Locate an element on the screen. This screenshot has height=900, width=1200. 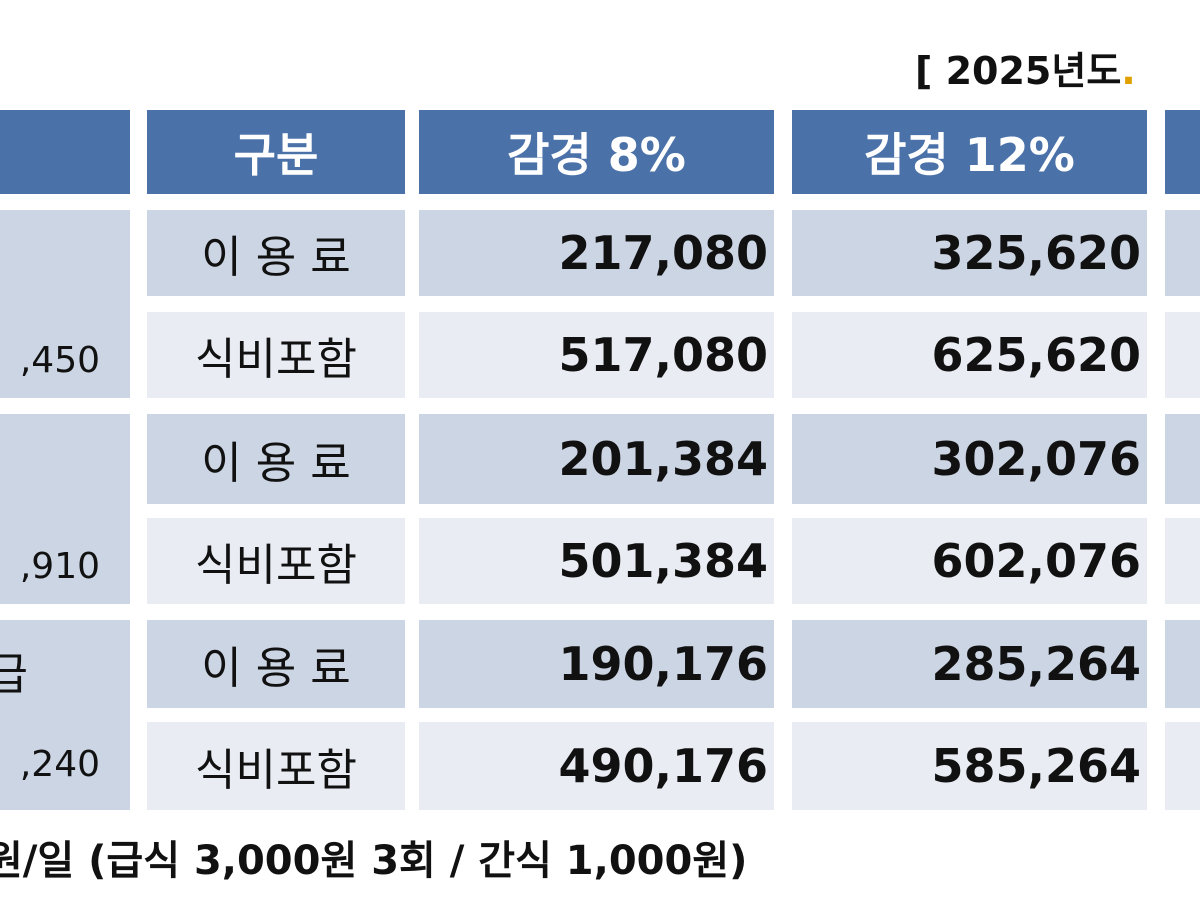
value-12: 325,620 is located at coordinates (969, 253).